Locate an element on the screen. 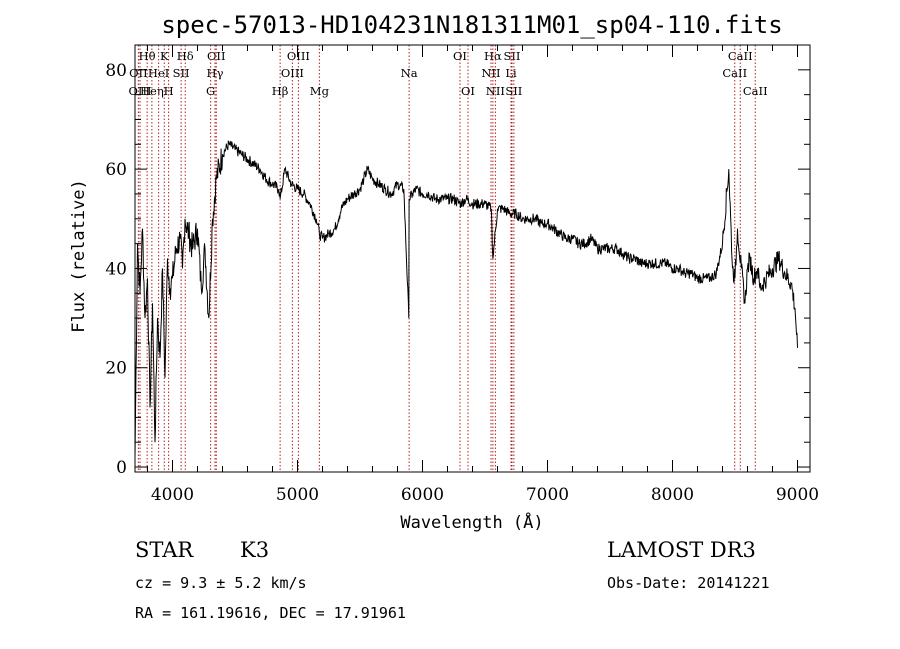 The width and height of the screenshot is (900, 649). line-marker-label: Li is located at coordinates (511, 73).